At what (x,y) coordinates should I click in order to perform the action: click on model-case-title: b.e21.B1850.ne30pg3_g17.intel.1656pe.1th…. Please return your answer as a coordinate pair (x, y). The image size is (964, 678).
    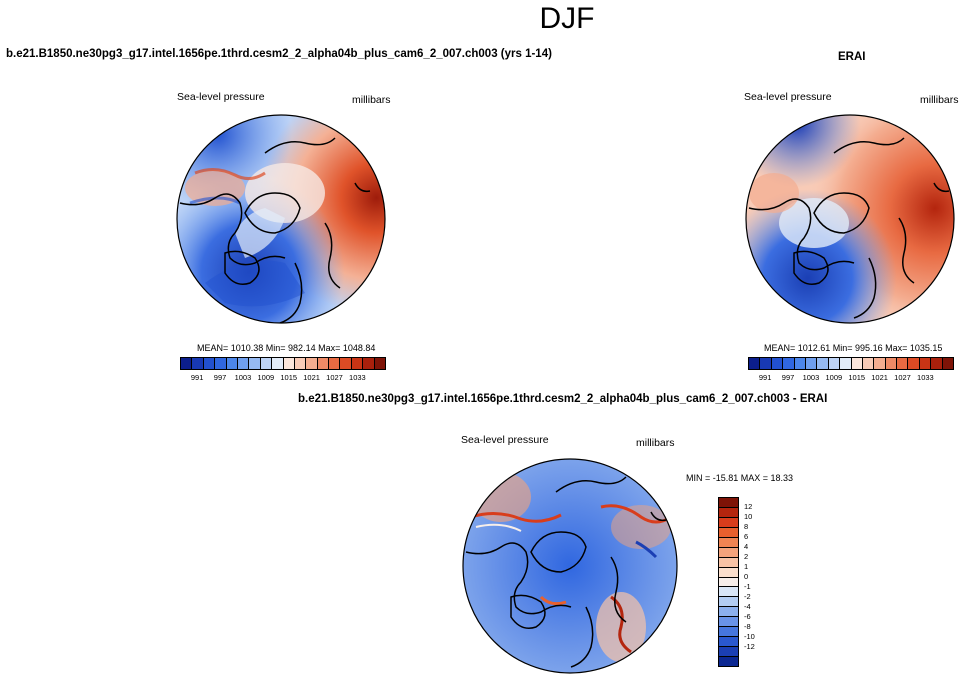
    Looking at the image, I should click on (279, 54).